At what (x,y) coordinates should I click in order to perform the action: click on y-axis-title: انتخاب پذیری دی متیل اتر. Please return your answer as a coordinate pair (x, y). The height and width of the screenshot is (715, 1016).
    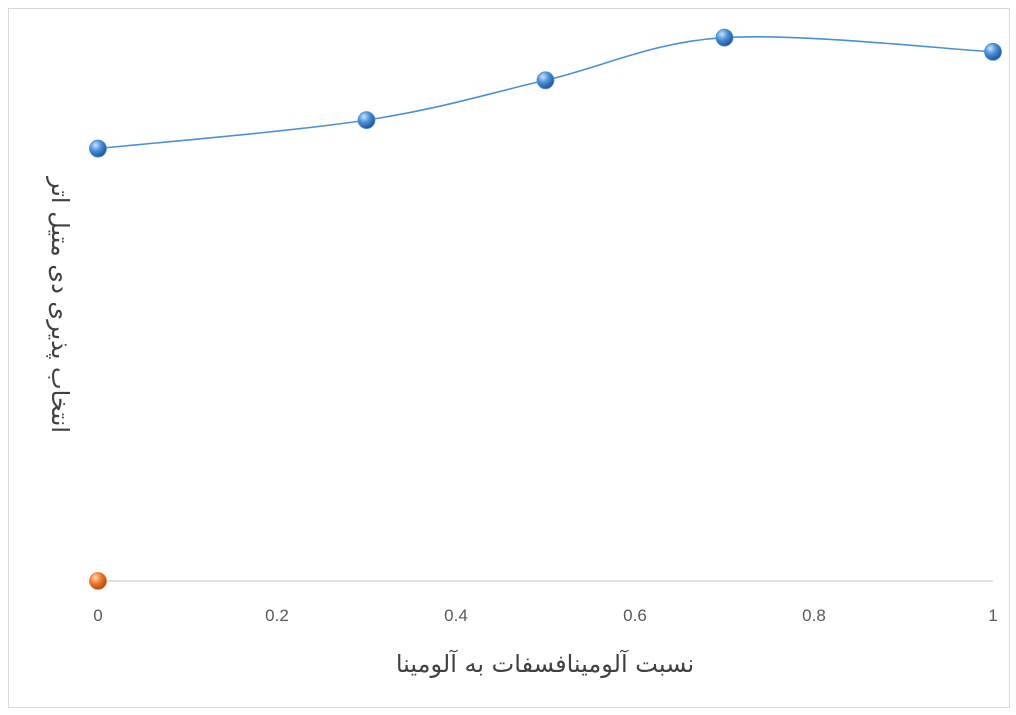
    Looking at the image, I should click on (60, 304).